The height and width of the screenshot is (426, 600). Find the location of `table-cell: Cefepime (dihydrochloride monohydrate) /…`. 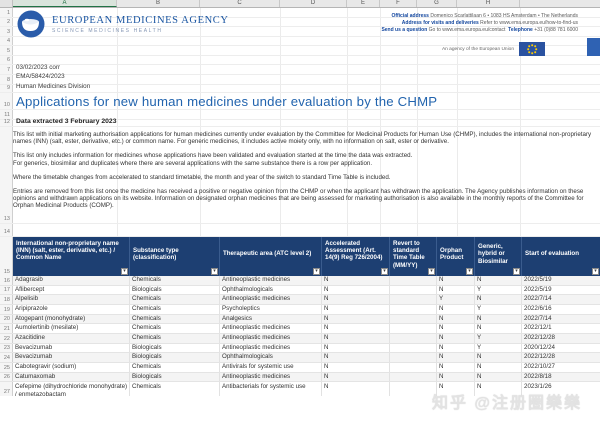

table-cell: Cefepime (dihydrochloride monohydrate) /… is located at coordinates (71, 389).